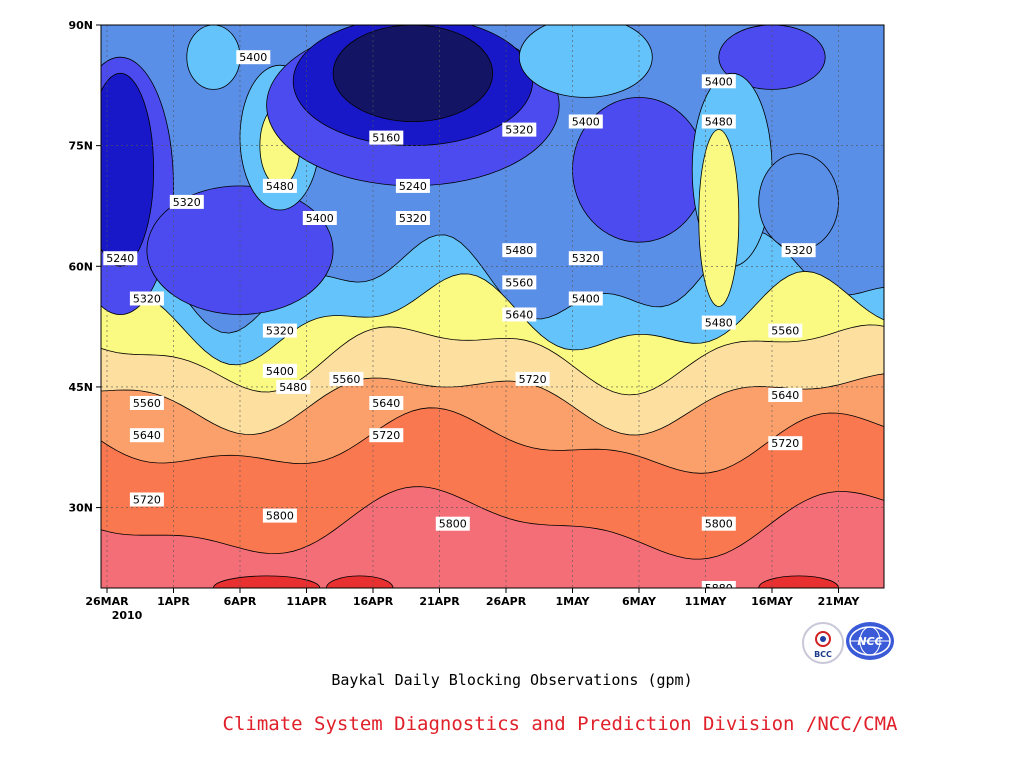 The height and width of the screenshot is (768, 1024). I want to click on contour-label-text: 5720, so click(785, 443).